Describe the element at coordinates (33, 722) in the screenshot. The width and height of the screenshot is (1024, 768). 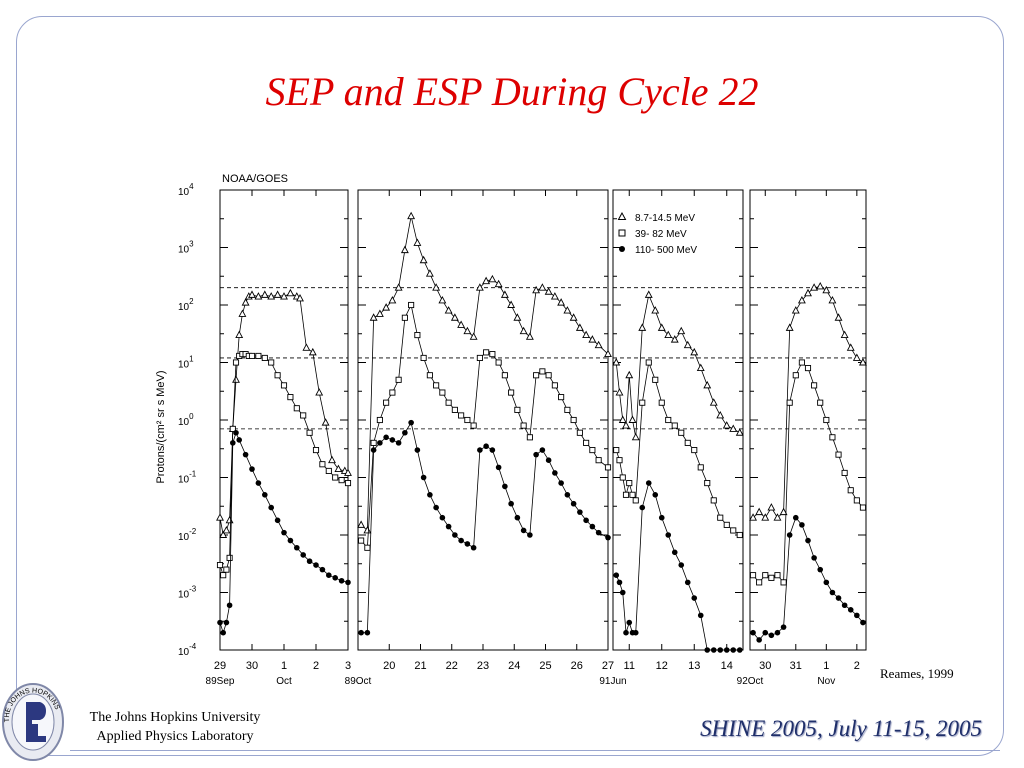
I see `jhu-apl-seal: THE JOHNS HOPKINS` at that location.